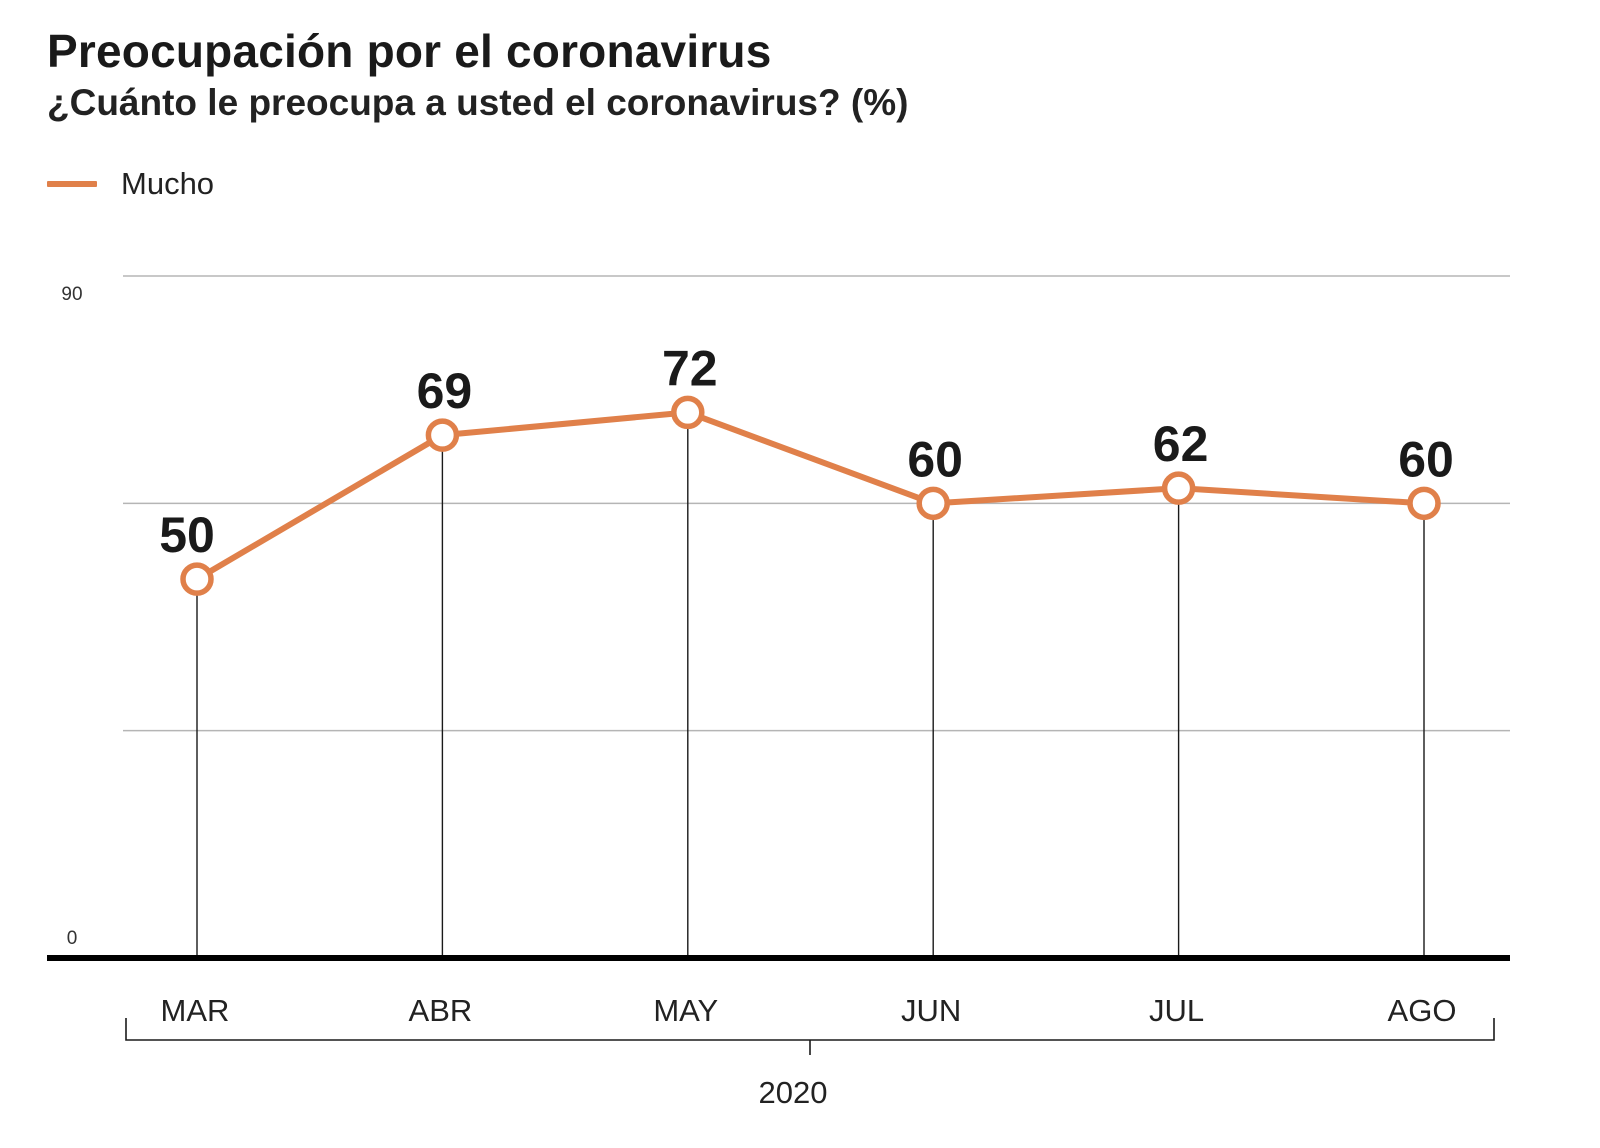 The width and height of the screenshot is (1600, 1148). What do you see at coordinates (71, 294) in the screenshot?
I see `y-tick-label-max: 90` at bounding box center [71, 294].